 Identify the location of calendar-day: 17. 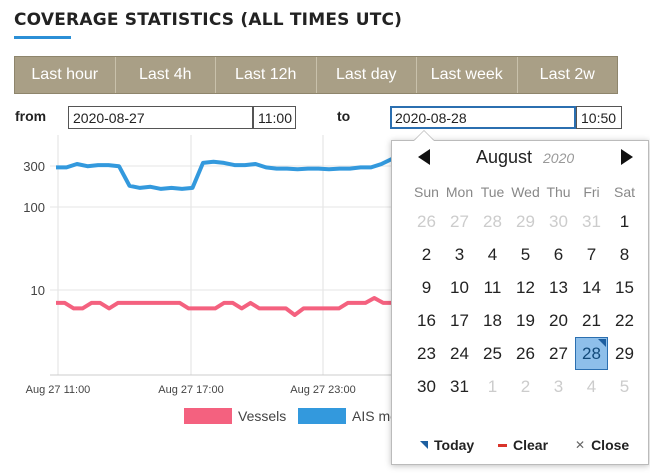
(459, 320).